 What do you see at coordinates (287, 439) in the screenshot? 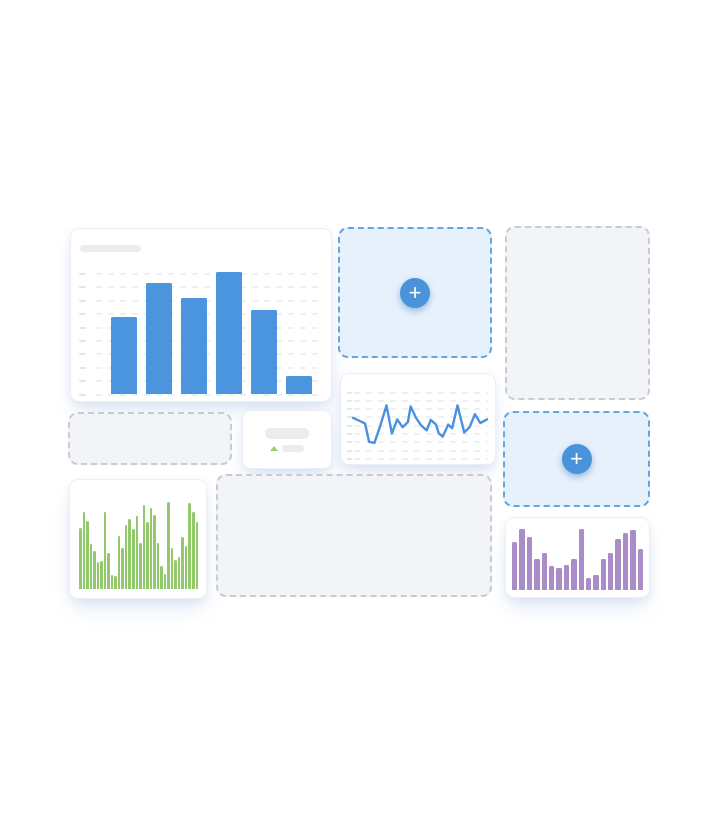
I see `stat-widget-card` at bounding box center [287, 439].